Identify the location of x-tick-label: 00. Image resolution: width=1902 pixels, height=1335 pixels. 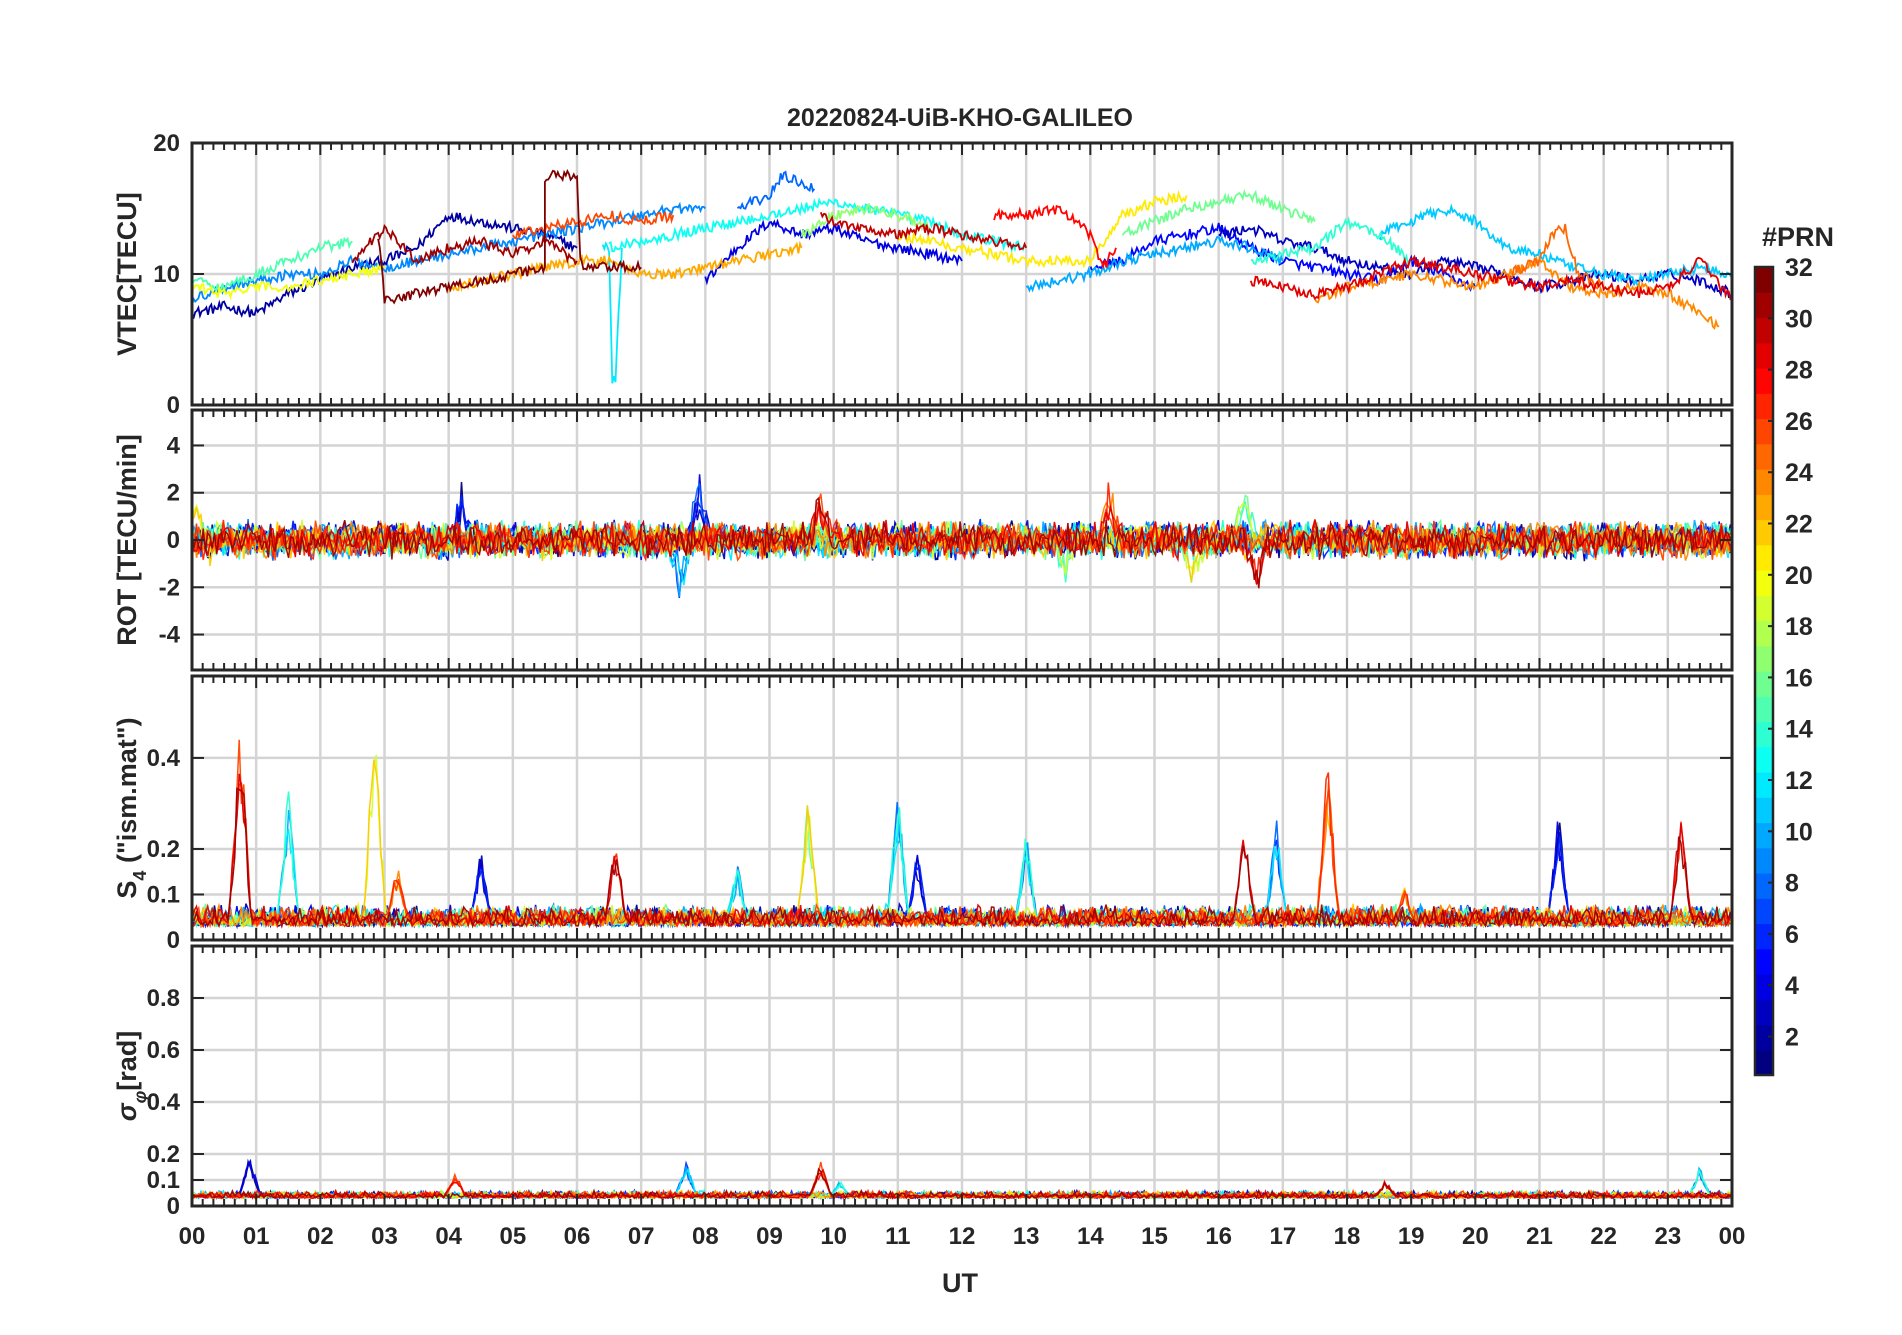
(1732, 1236).